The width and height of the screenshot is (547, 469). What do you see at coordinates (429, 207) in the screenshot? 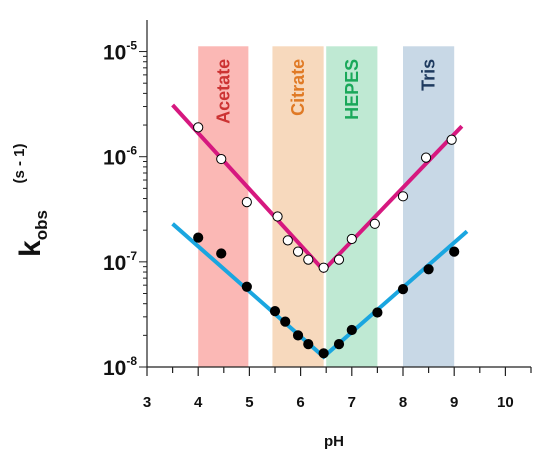
I see `buffer-band-tris` at bounding box center [429, 207].